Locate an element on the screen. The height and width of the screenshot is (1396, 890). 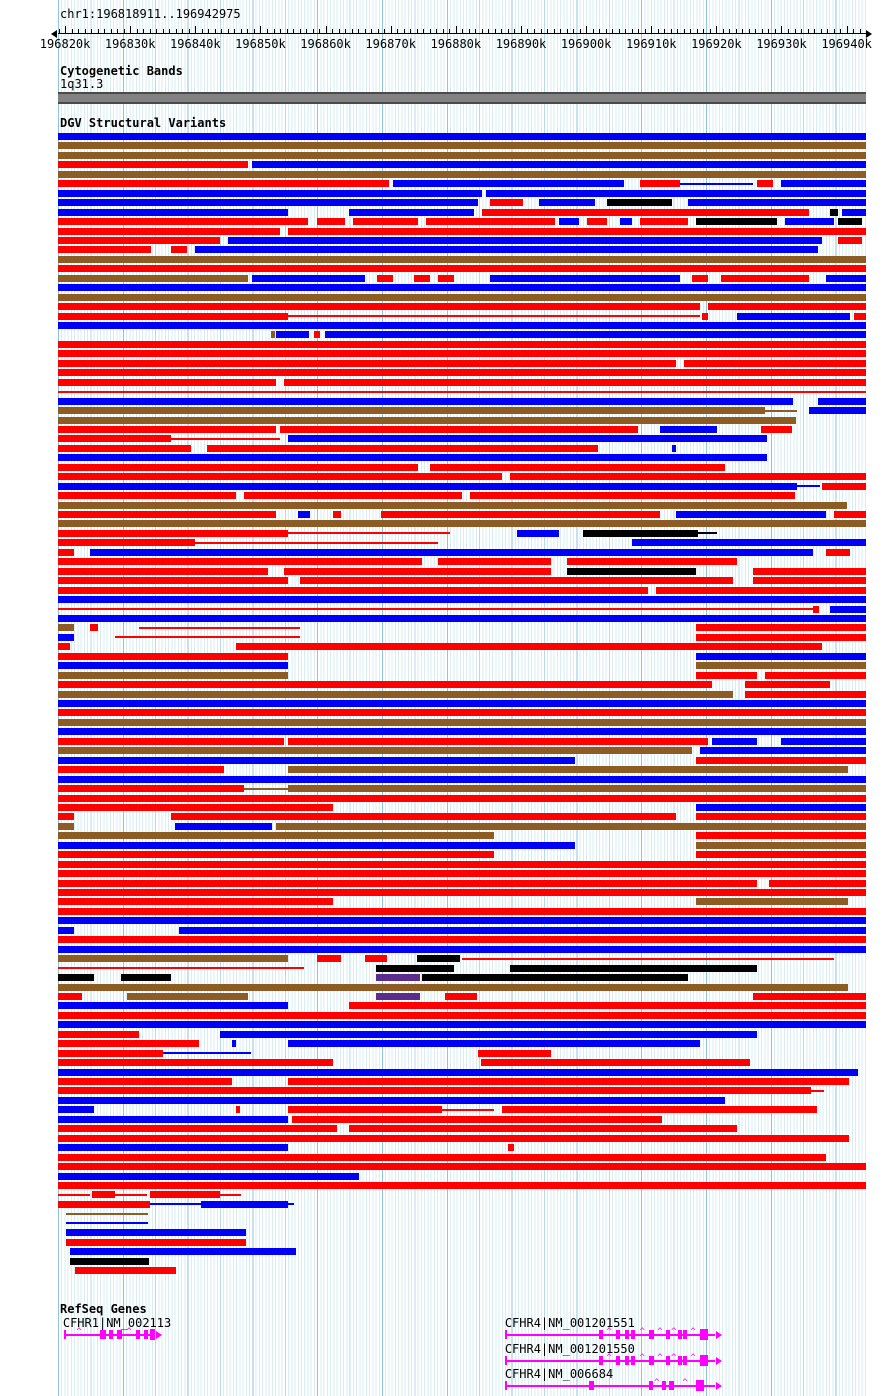
cytogenetic-band-bar is located at coordinates (462, 98).